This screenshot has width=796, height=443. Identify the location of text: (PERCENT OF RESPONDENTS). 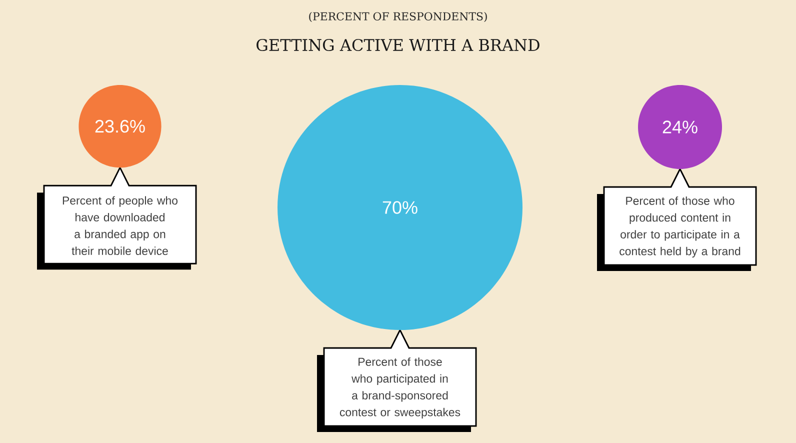
(398, 17).